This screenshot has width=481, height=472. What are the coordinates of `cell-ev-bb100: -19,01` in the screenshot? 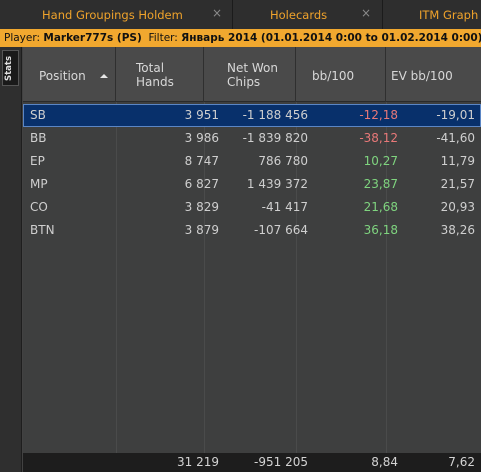 It's located at (455, 115).